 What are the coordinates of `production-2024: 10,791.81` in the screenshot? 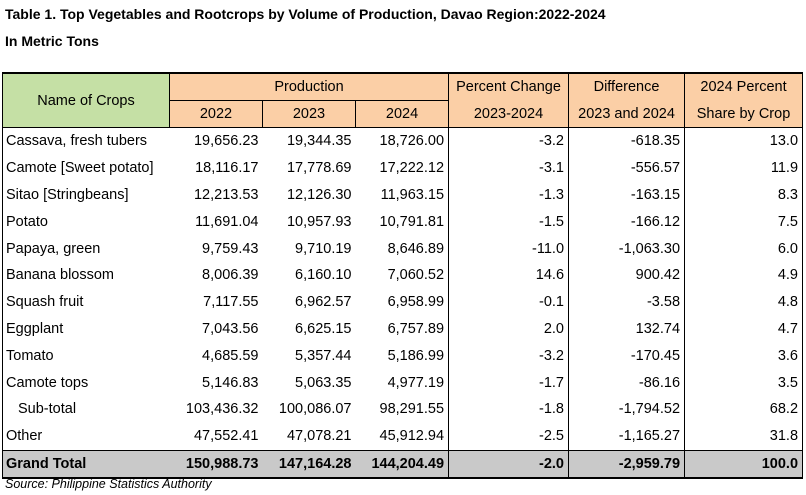 It's located at (402, 222).